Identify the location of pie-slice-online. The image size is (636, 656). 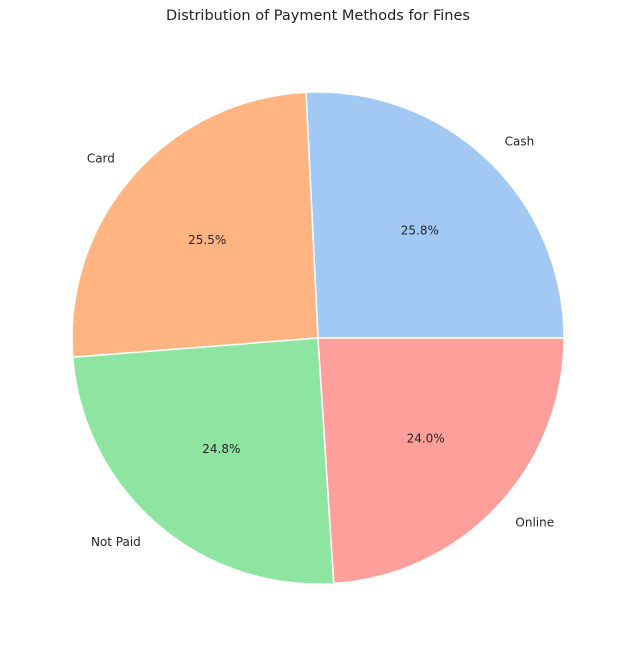
(441, 461).